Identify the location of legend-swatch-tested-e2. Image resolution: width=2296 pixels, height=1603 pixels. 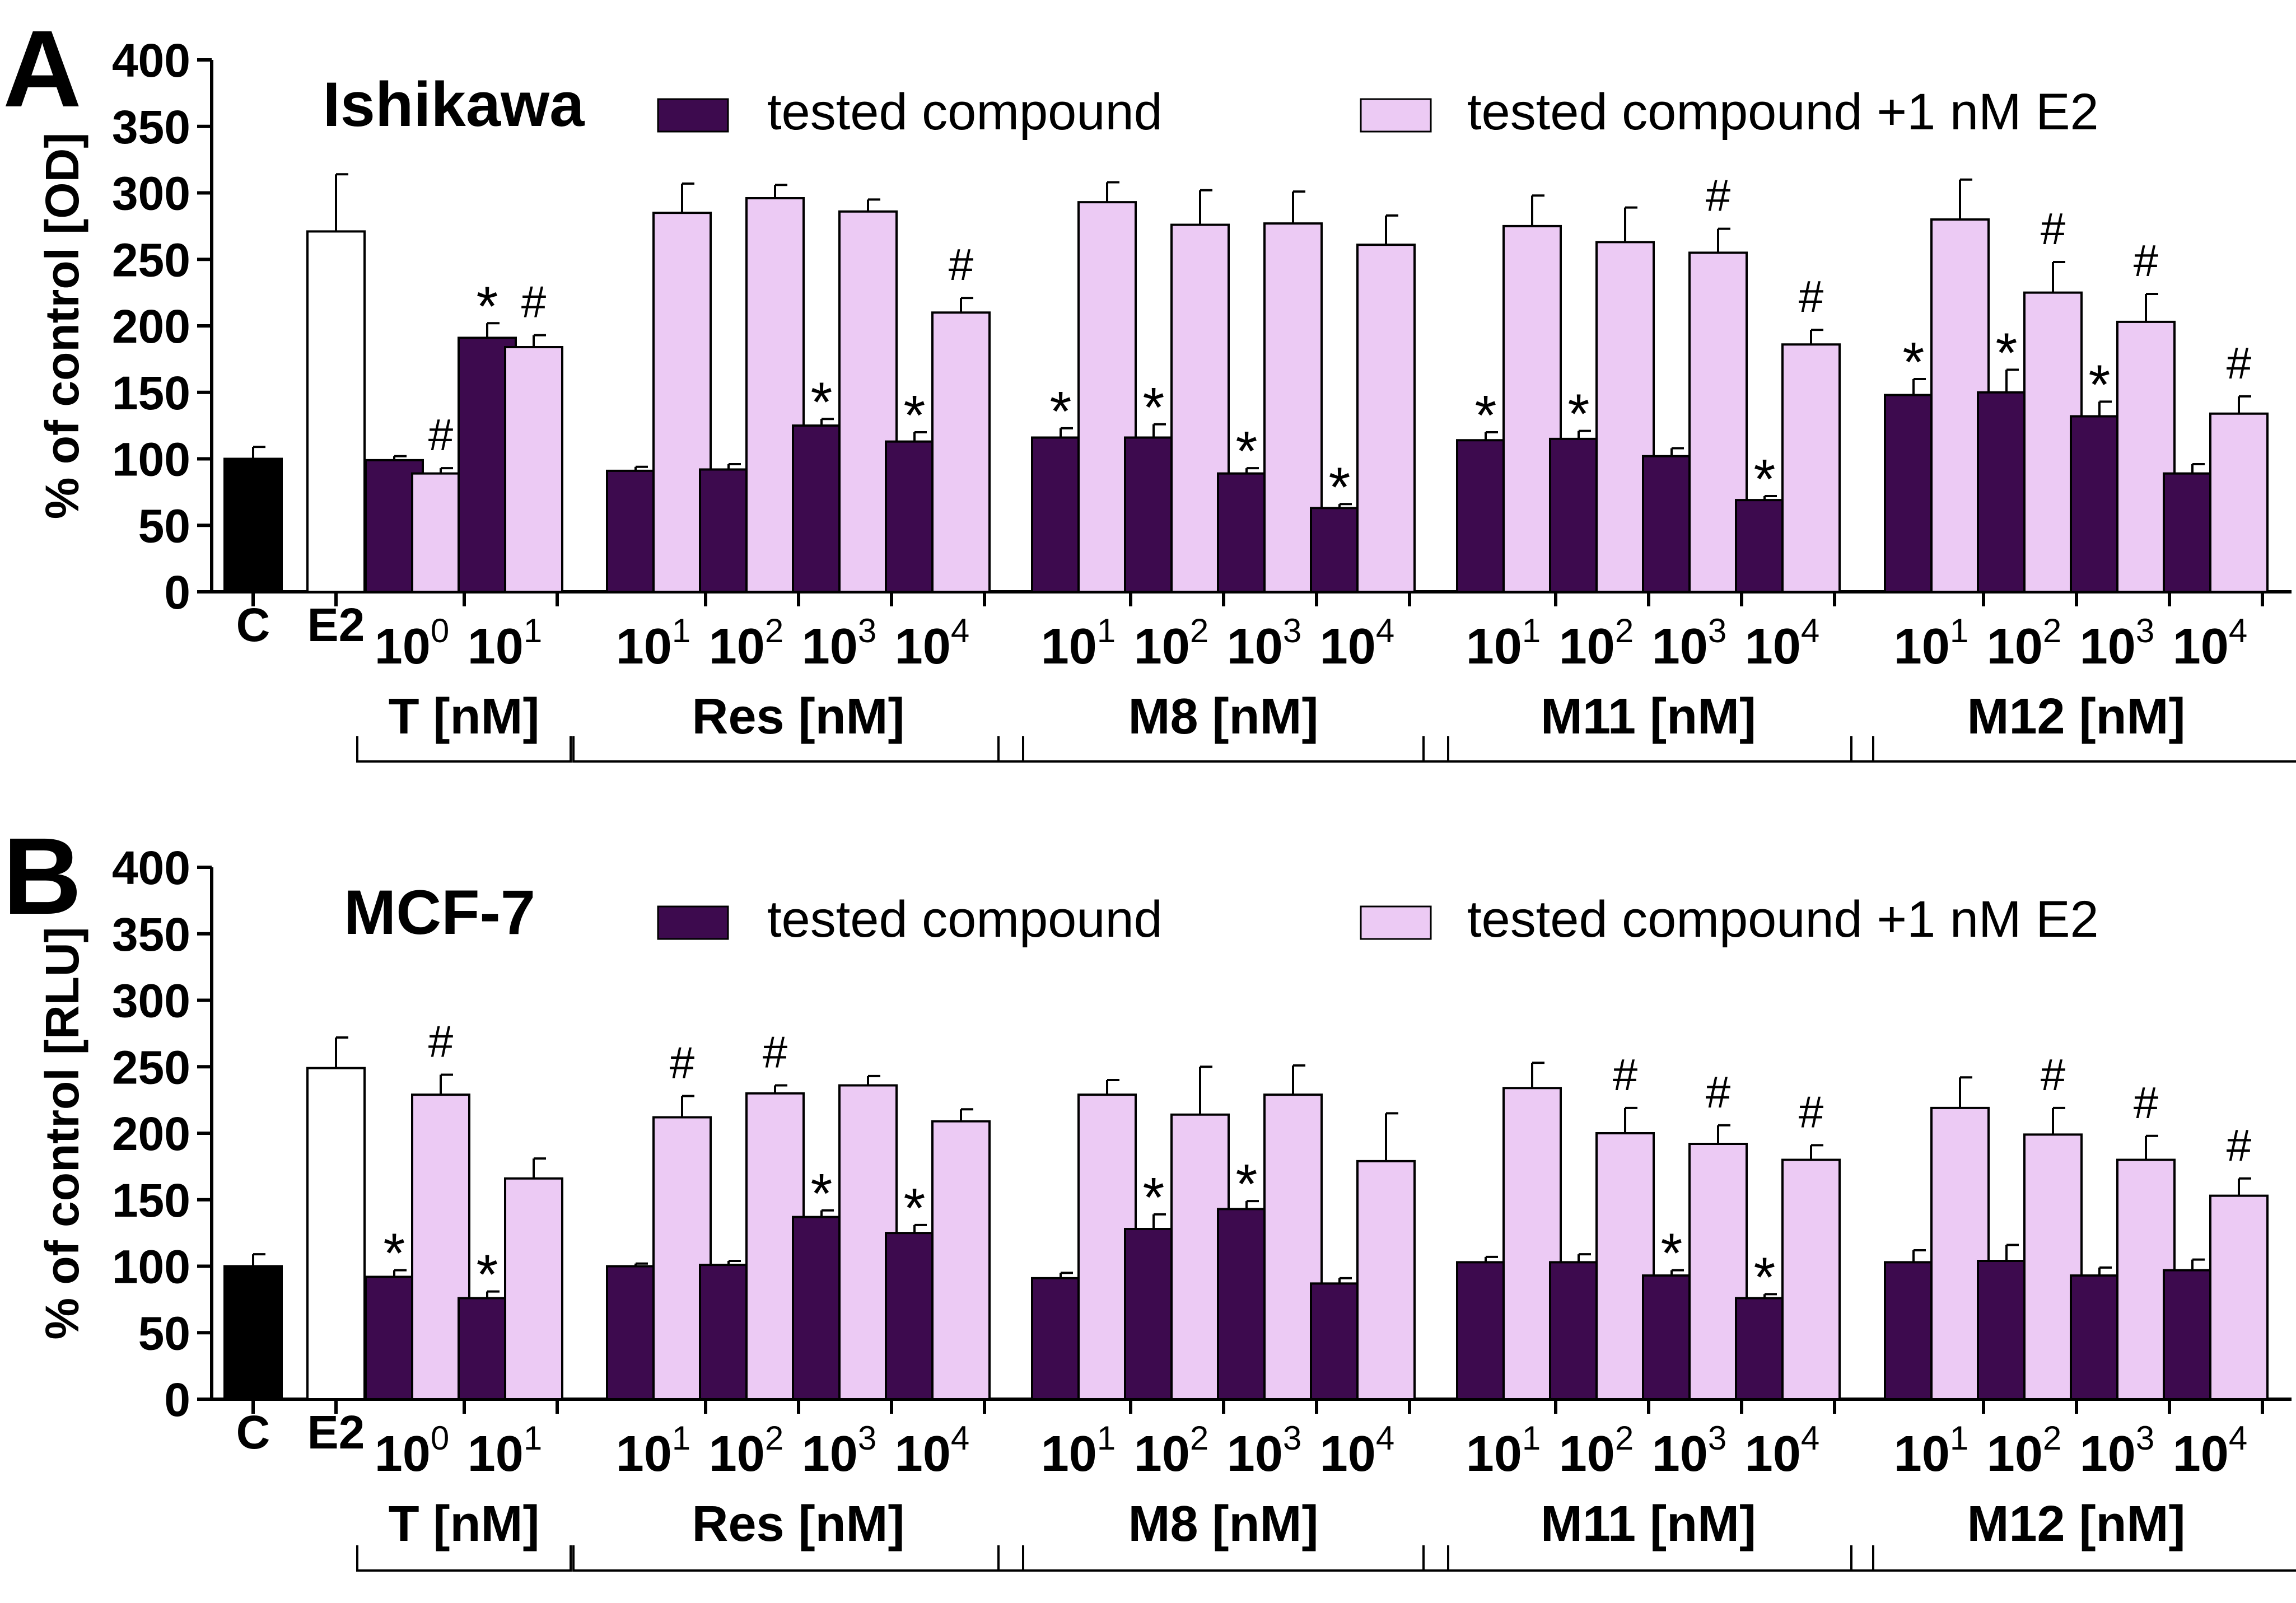
(1396, 922).